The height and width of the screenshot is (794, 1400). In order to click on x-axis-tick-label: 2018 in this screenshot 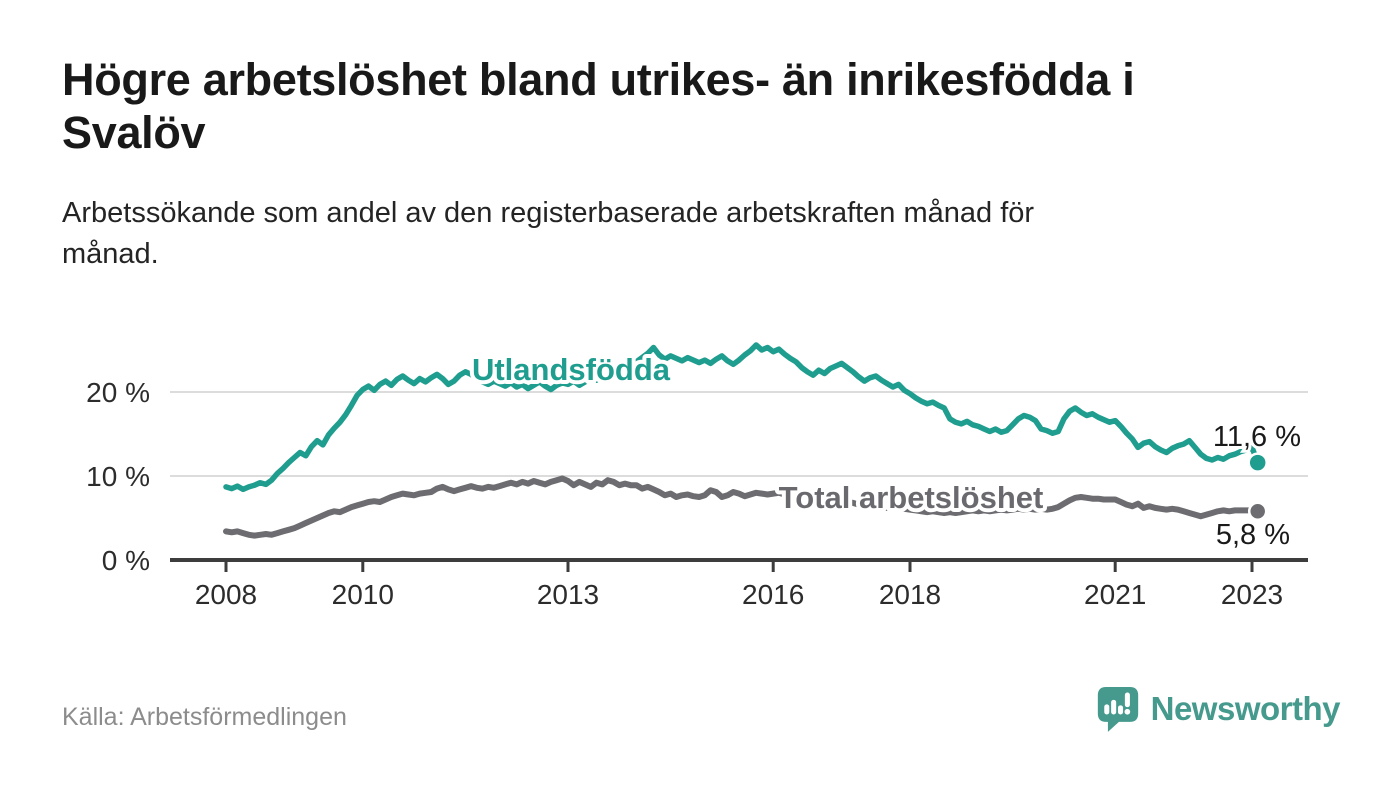, I will do `click(910, 594)`.